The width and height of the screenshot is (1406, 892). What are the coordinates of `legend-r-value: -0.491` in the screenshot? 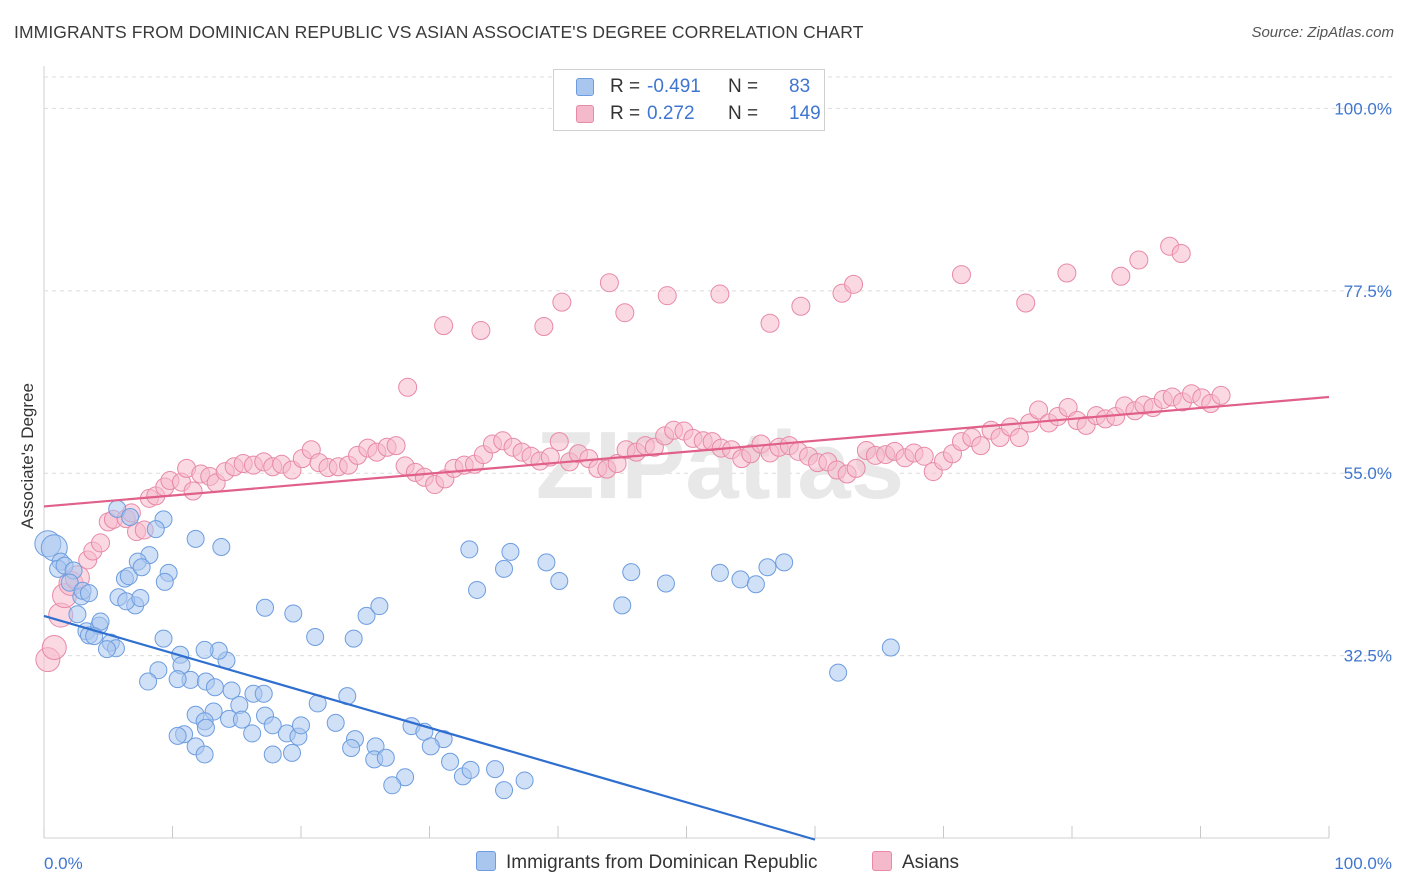 It's located at (674, 86).